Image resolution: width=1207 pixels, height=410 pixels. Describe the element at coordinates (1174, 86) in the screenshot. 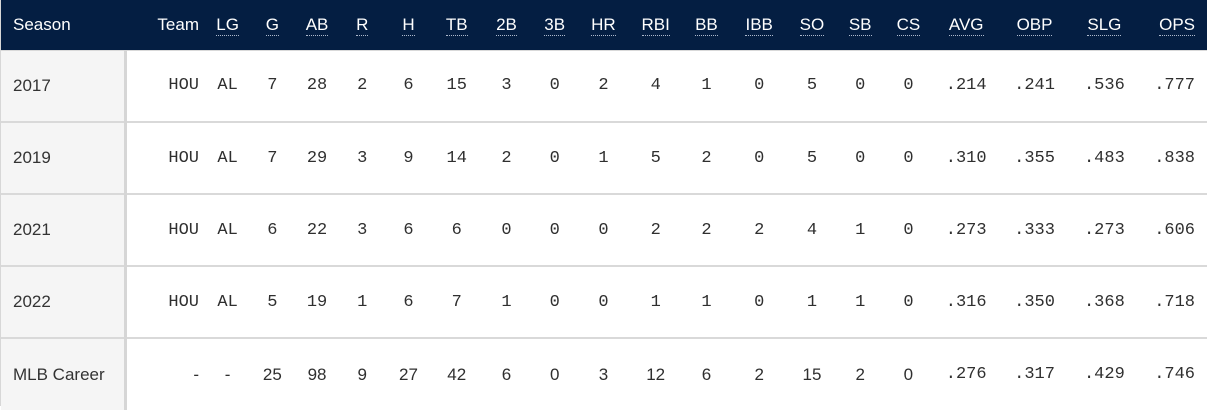

I see `cell-ops: .777` at that location.